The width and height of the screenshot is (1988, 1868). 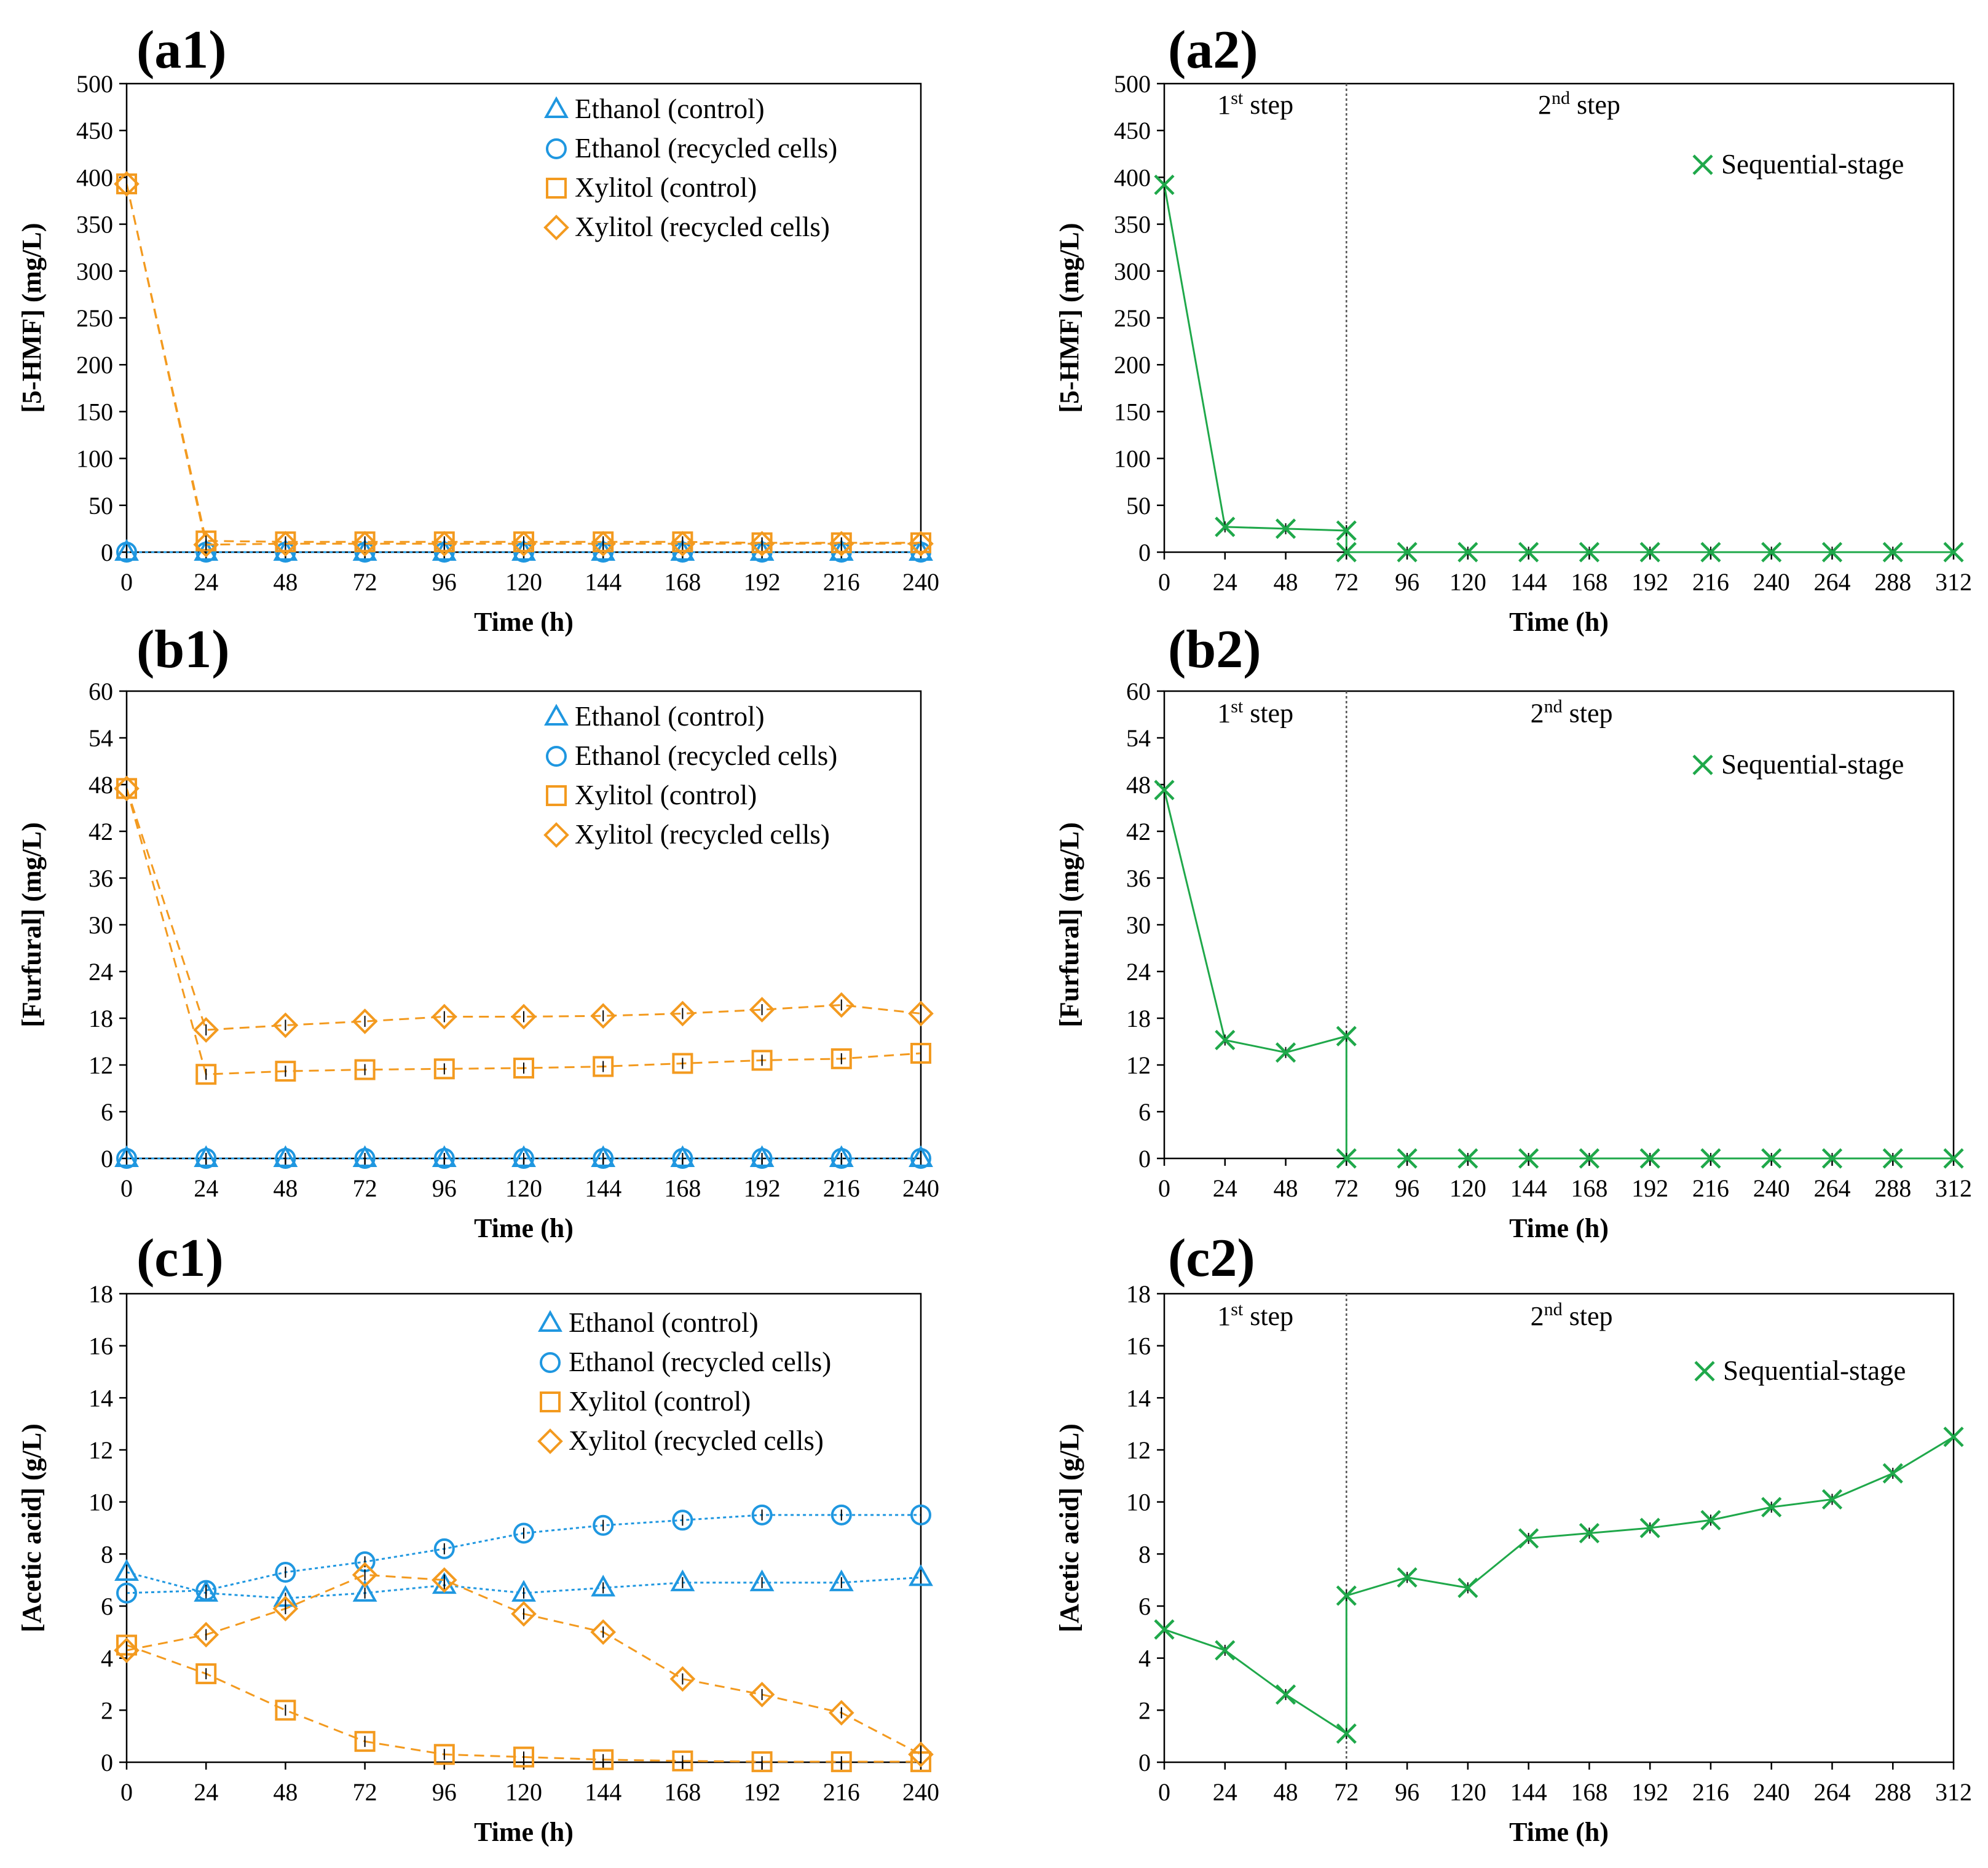 I want to click on x-tick-label: 312, so click(x=1953, y=1792).